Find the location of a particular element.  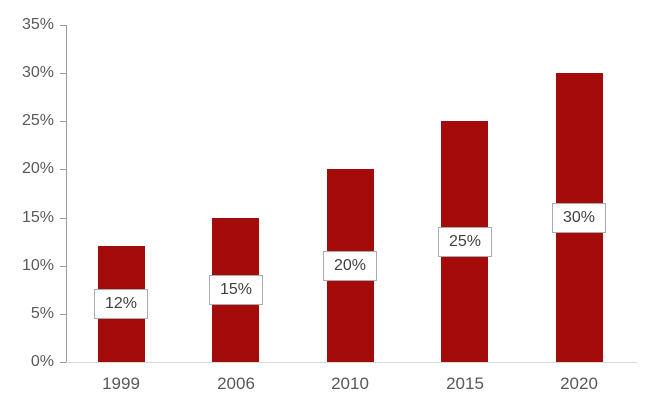

y-axis-tick-label: 10% is located at coordinates (37, 265).